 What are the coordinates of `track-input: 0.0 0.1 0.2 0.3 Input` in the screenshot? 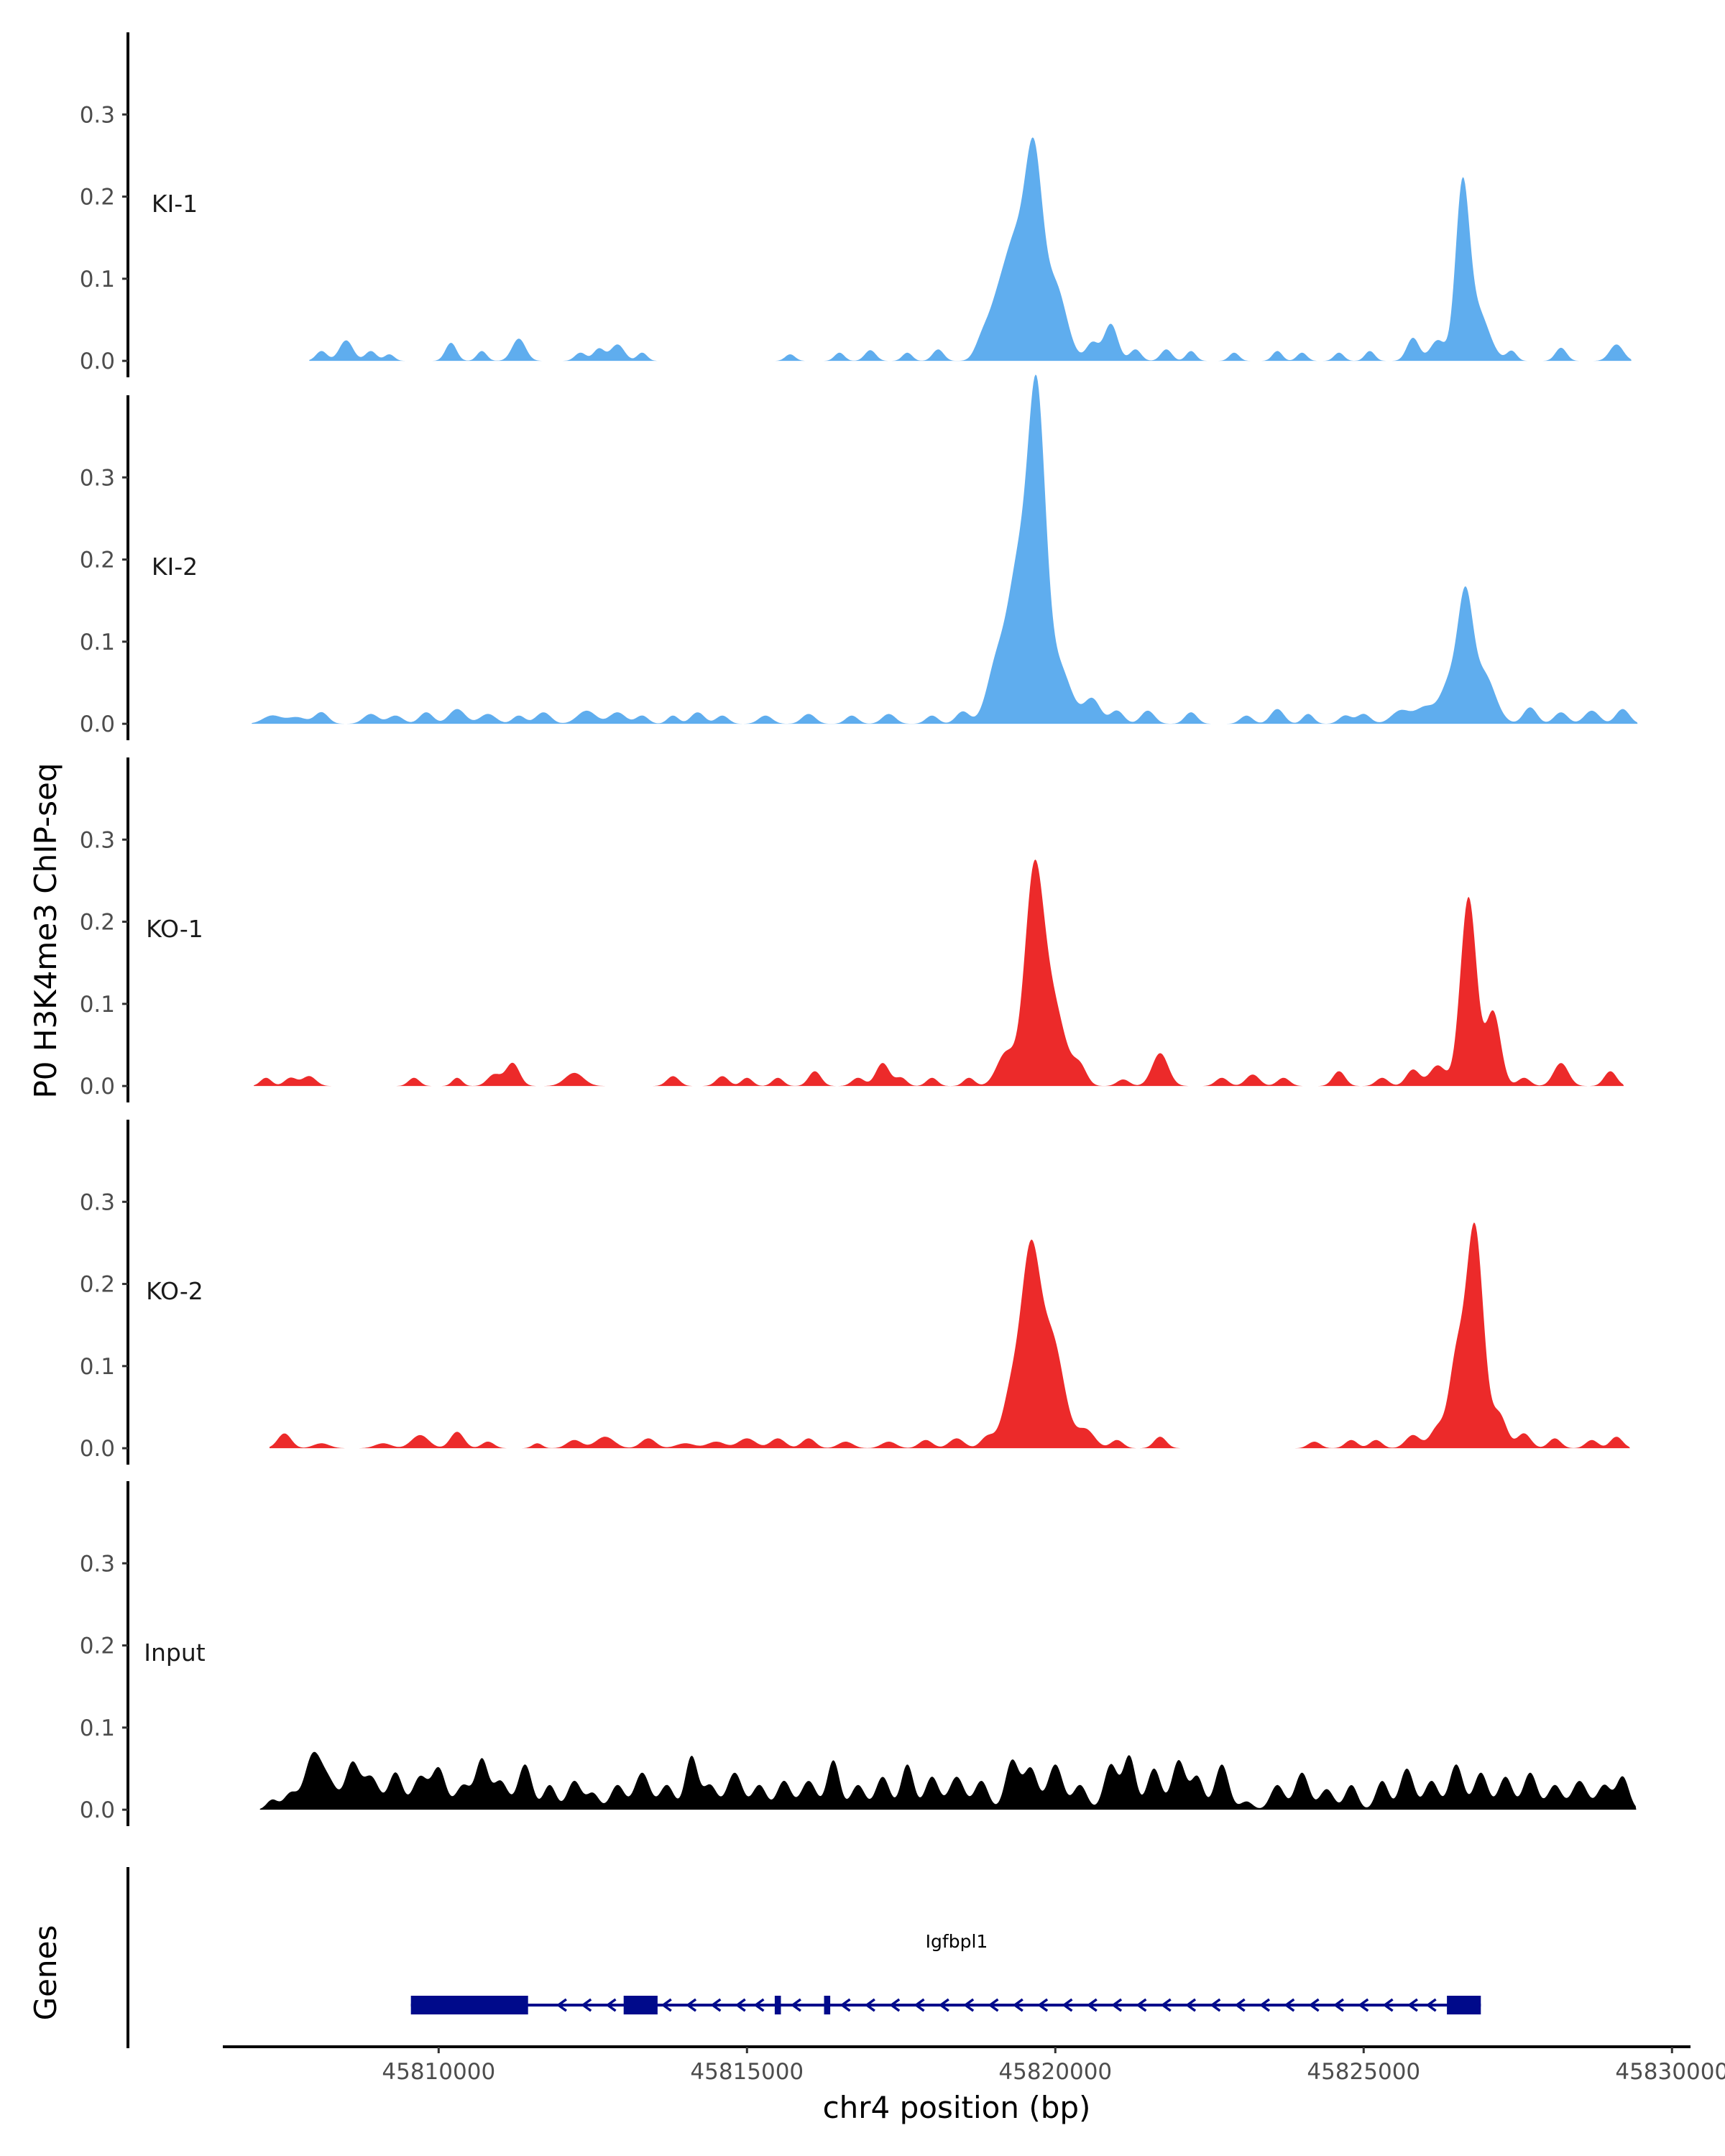 It's located at (858, 1653).